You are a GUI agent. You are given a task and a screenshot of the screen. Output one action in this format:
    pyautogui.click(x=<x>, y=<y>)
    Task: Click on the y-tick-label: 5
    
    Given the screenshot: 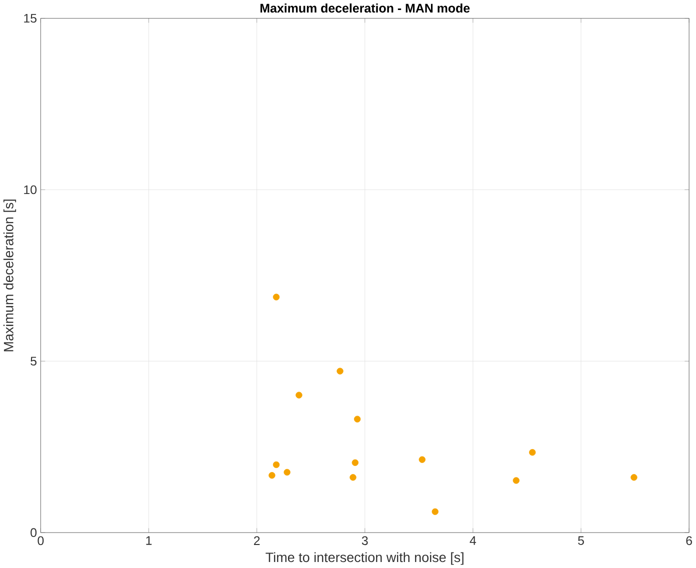 What is the action you would take?
    pyautogui.click(x=33, y=361)
    